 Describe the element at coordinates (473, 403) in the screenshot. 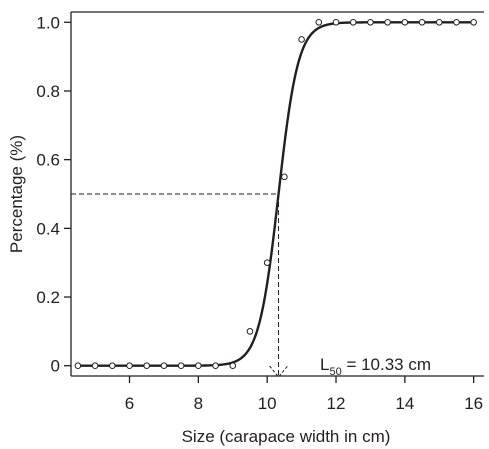

I see `x-tick-label: 16` at that location.